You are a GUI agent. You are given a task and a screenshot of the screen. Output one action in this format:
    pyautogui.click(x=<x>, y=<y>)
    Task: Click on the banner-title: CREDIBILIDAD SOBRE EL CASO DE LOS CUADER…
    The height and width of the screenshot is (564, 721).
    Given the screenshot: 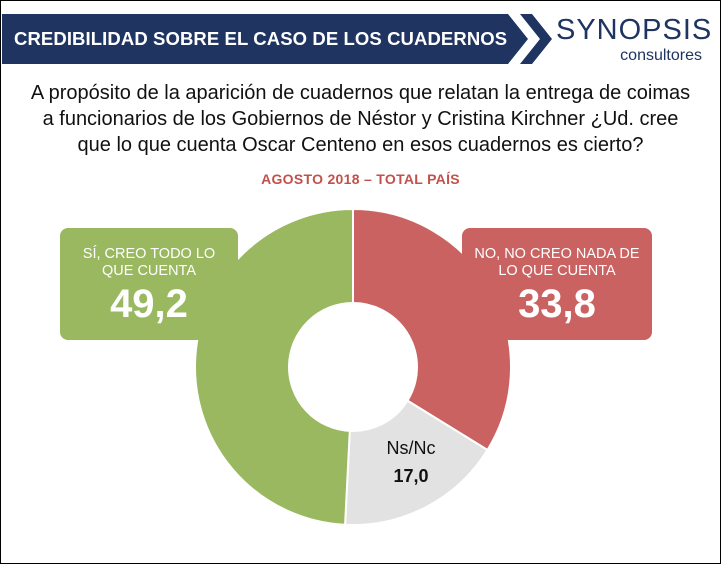 What is the action you would take?
    pyautogui.click(x=261, y=38)
    